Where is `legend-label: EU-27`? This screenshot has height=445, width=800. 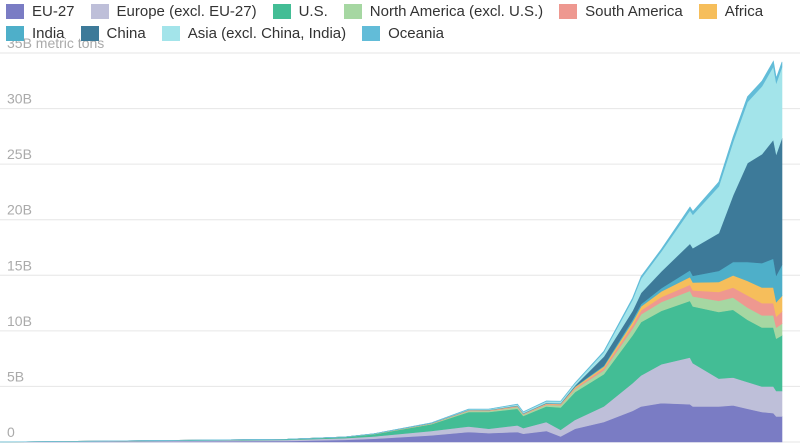
legend-label: EU-27 is located at coordinates (53, 11).